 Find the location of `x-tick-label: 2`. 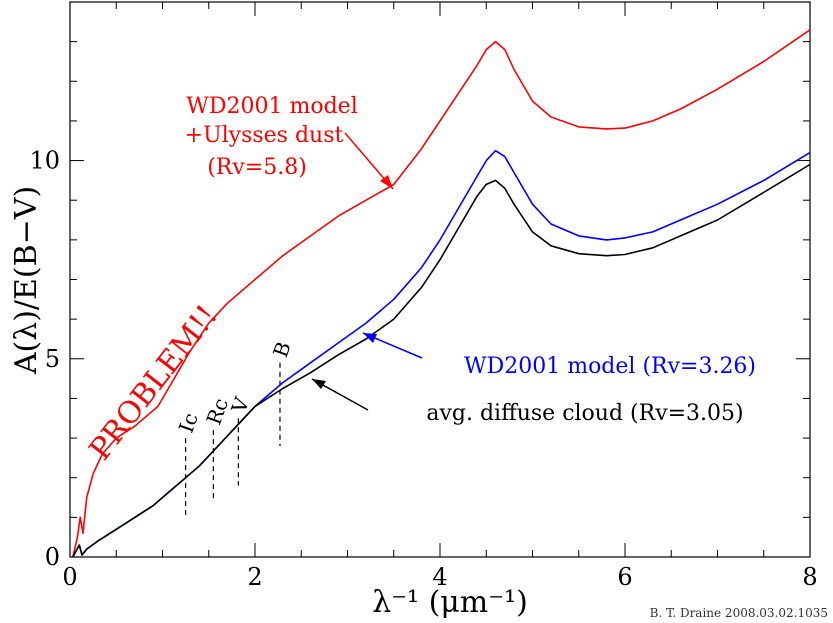

x-tick-label: 2 is located at coordinates (254, 577).